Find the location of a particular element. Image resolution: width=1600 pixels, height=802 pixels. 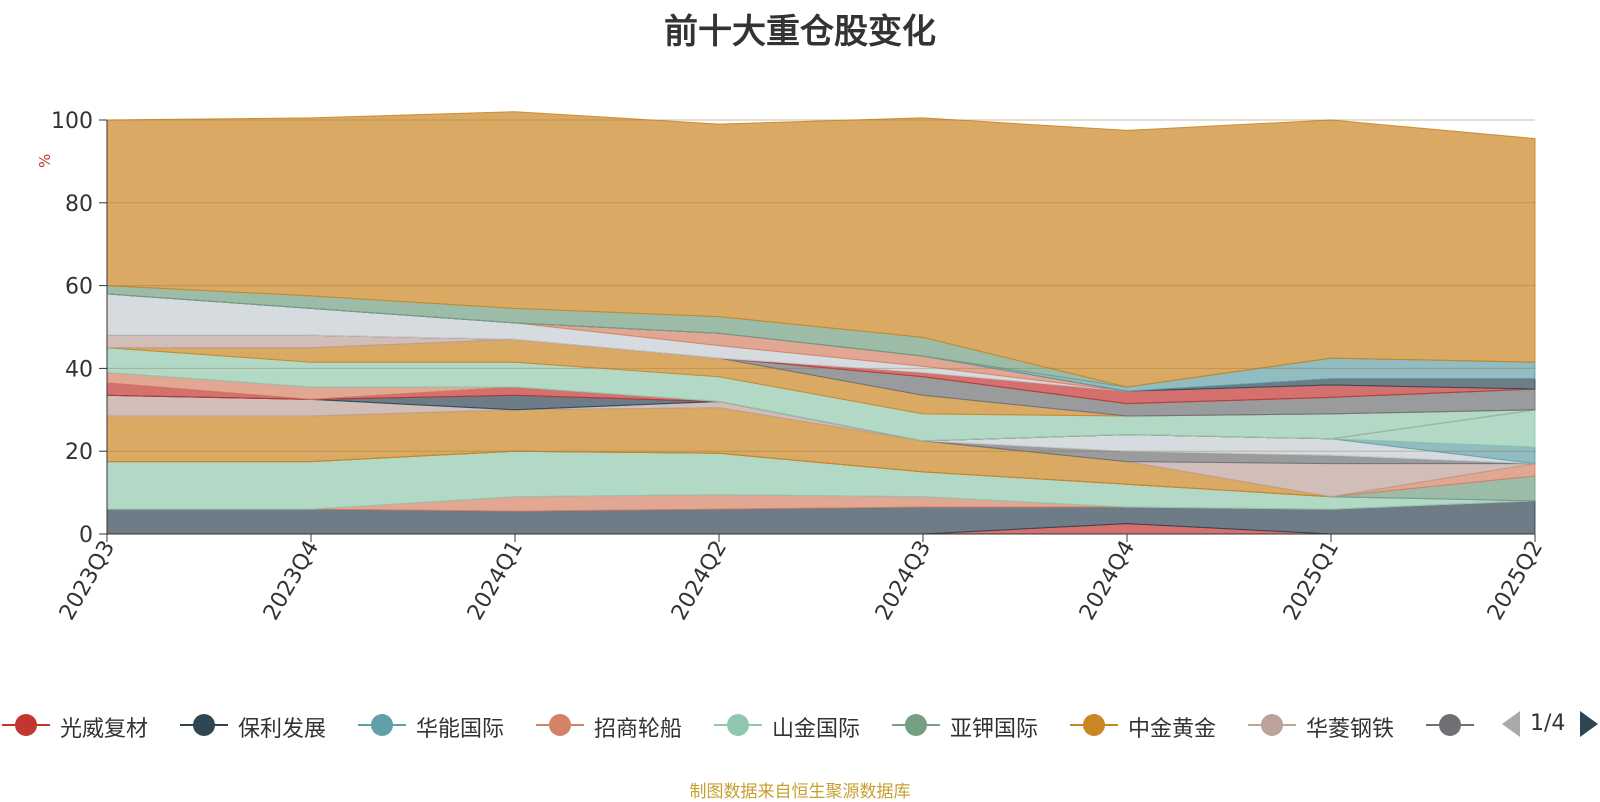

legend-page-indicator: 1/4 is located at coordinates (1548, 723).